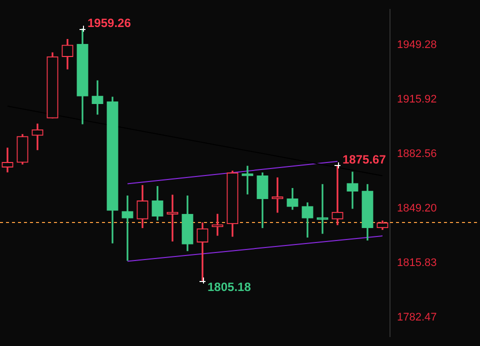  What do you see at coordinates (417, 263) in the screenshot?
I see `y-tick-label: 1815.83` at bounding box center [417, 263].